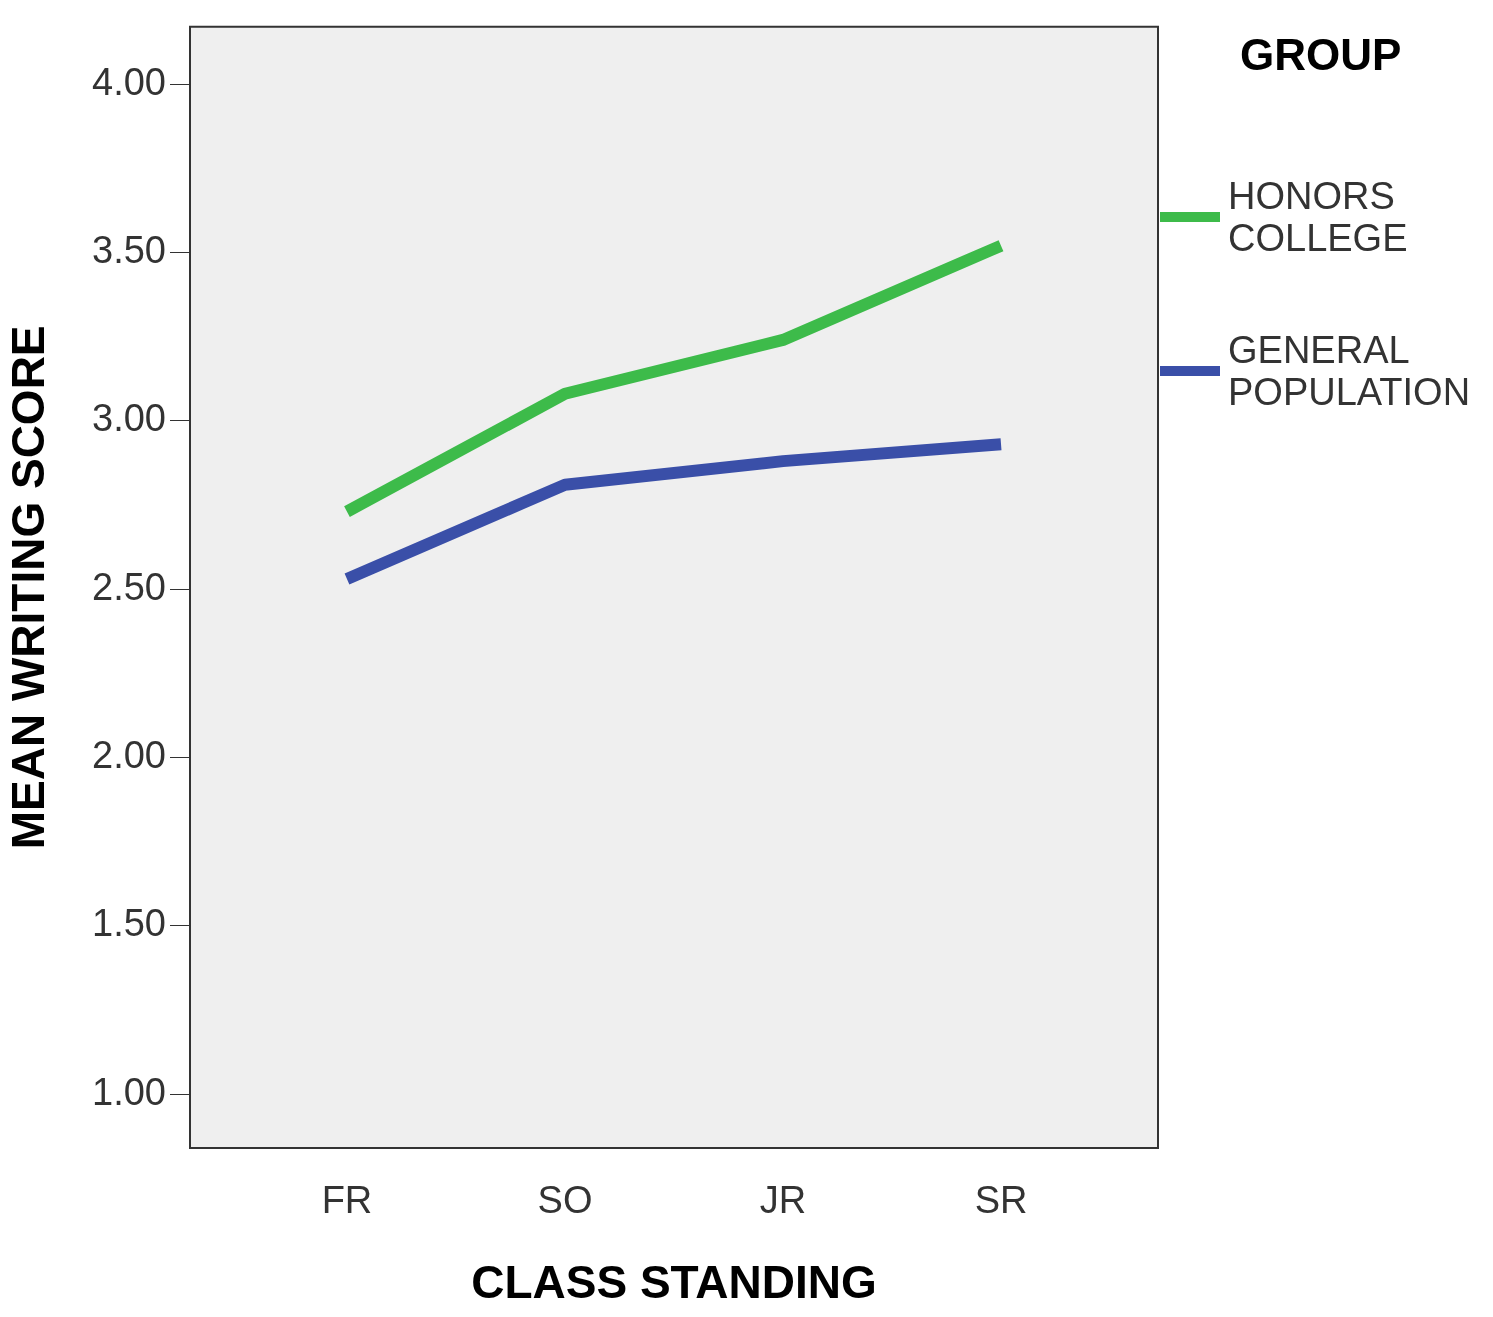 Image resolution: width=1493 pixels, height=1317 pixels. What do you see at coordinates (129, 1091) in the screenshot?
I see `y-tick-label: 1.00` at bounding box center [129, 1091].